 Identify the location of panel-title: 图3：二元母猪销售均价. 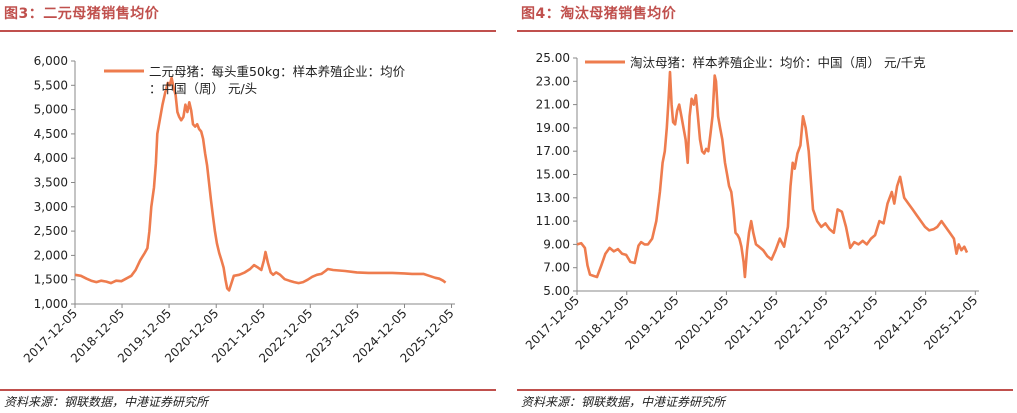
(82, 14).